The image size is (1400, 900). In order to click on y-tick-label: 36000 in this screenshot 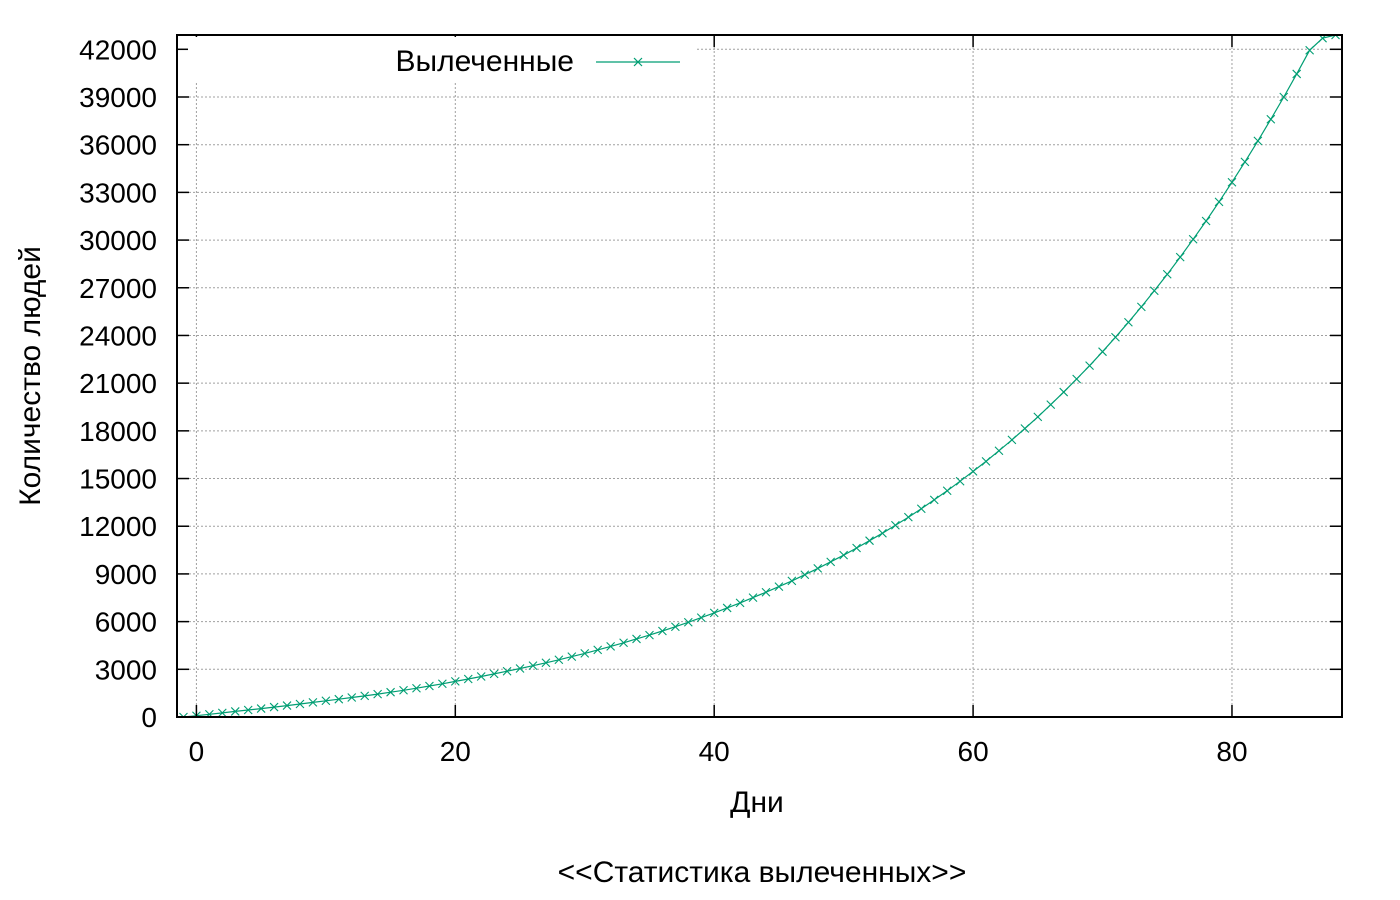, I will do `click(118, 145)`.